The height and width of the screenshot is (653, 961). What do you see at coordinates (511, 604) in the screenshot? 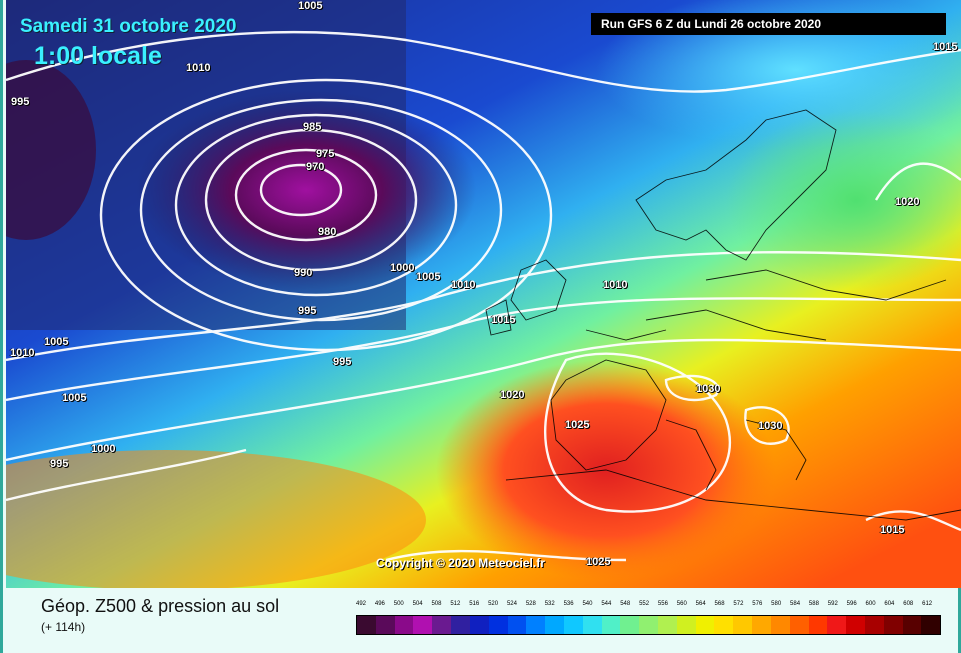
I see `scale-label: 524` at bounding box center [511, 604].